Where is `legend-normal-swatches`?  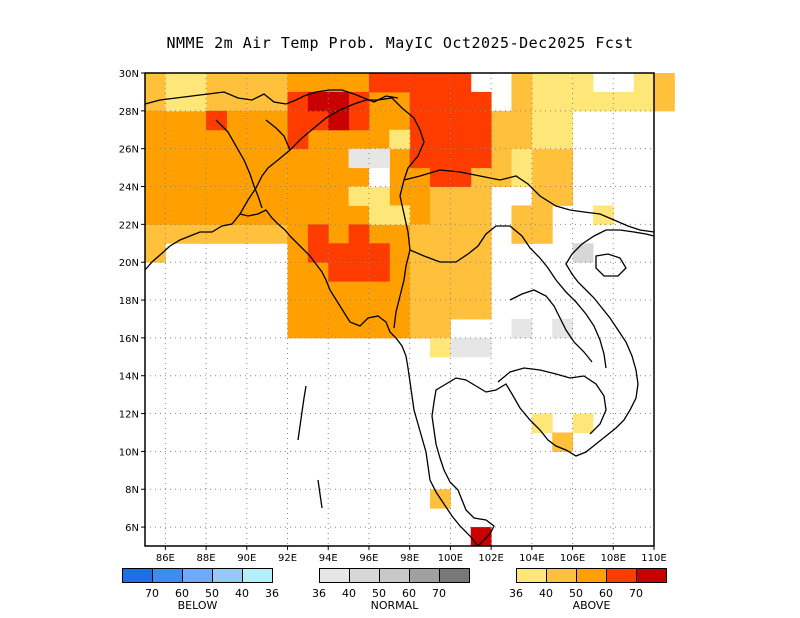
legend-normal-swatches is located at coordinates (394, 575).